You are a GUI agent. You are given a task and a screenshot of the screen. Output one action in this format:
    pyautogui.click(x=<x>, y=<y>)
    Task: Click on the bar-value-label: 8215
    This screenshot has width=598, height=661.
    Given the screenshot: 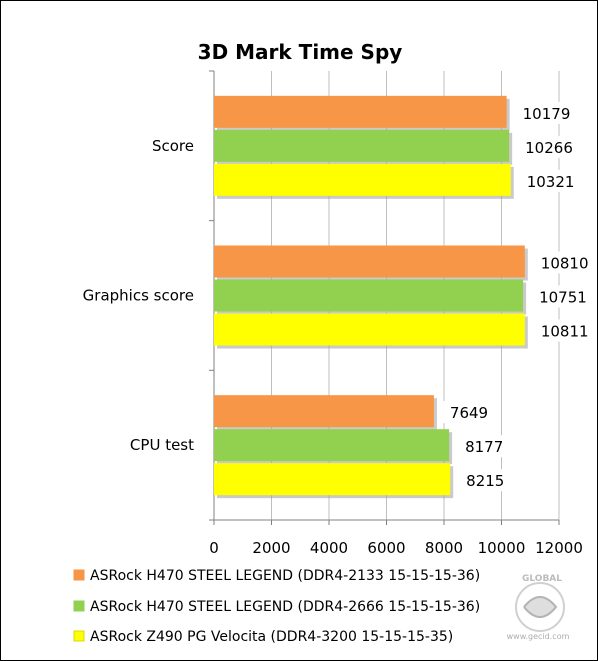 What is the action you would take?
    pyautogui.click(x=485, y=481)
    